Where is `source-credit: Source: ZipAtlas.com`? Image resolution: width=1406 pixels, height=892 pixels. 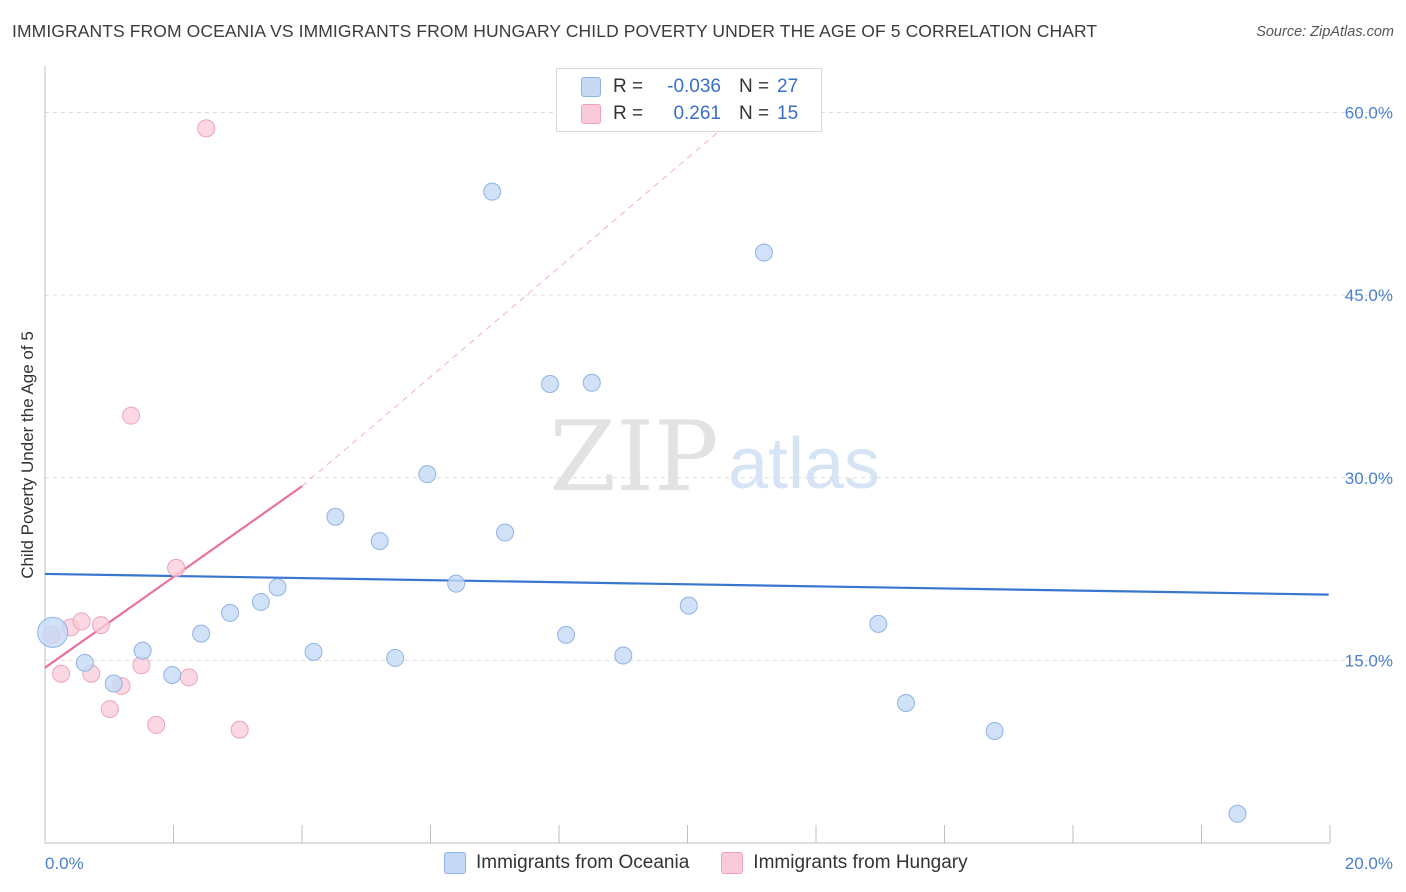 source-credit: Source: ZipAtlas.com is located at coordinates (1325, 32).